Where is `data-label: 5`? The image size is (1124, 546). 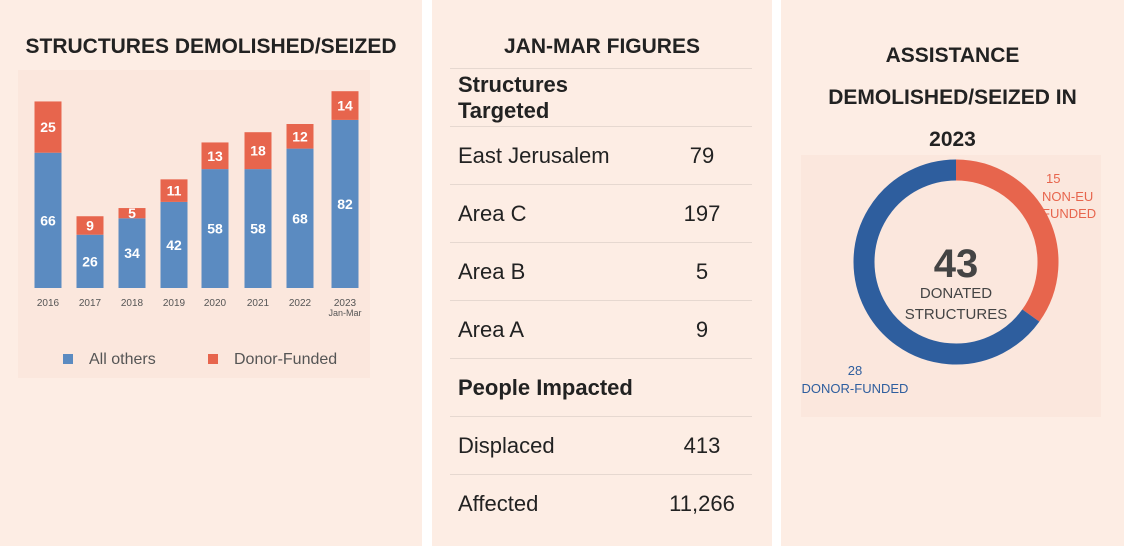 data-label: 5 is located at coordinates (132, 213).